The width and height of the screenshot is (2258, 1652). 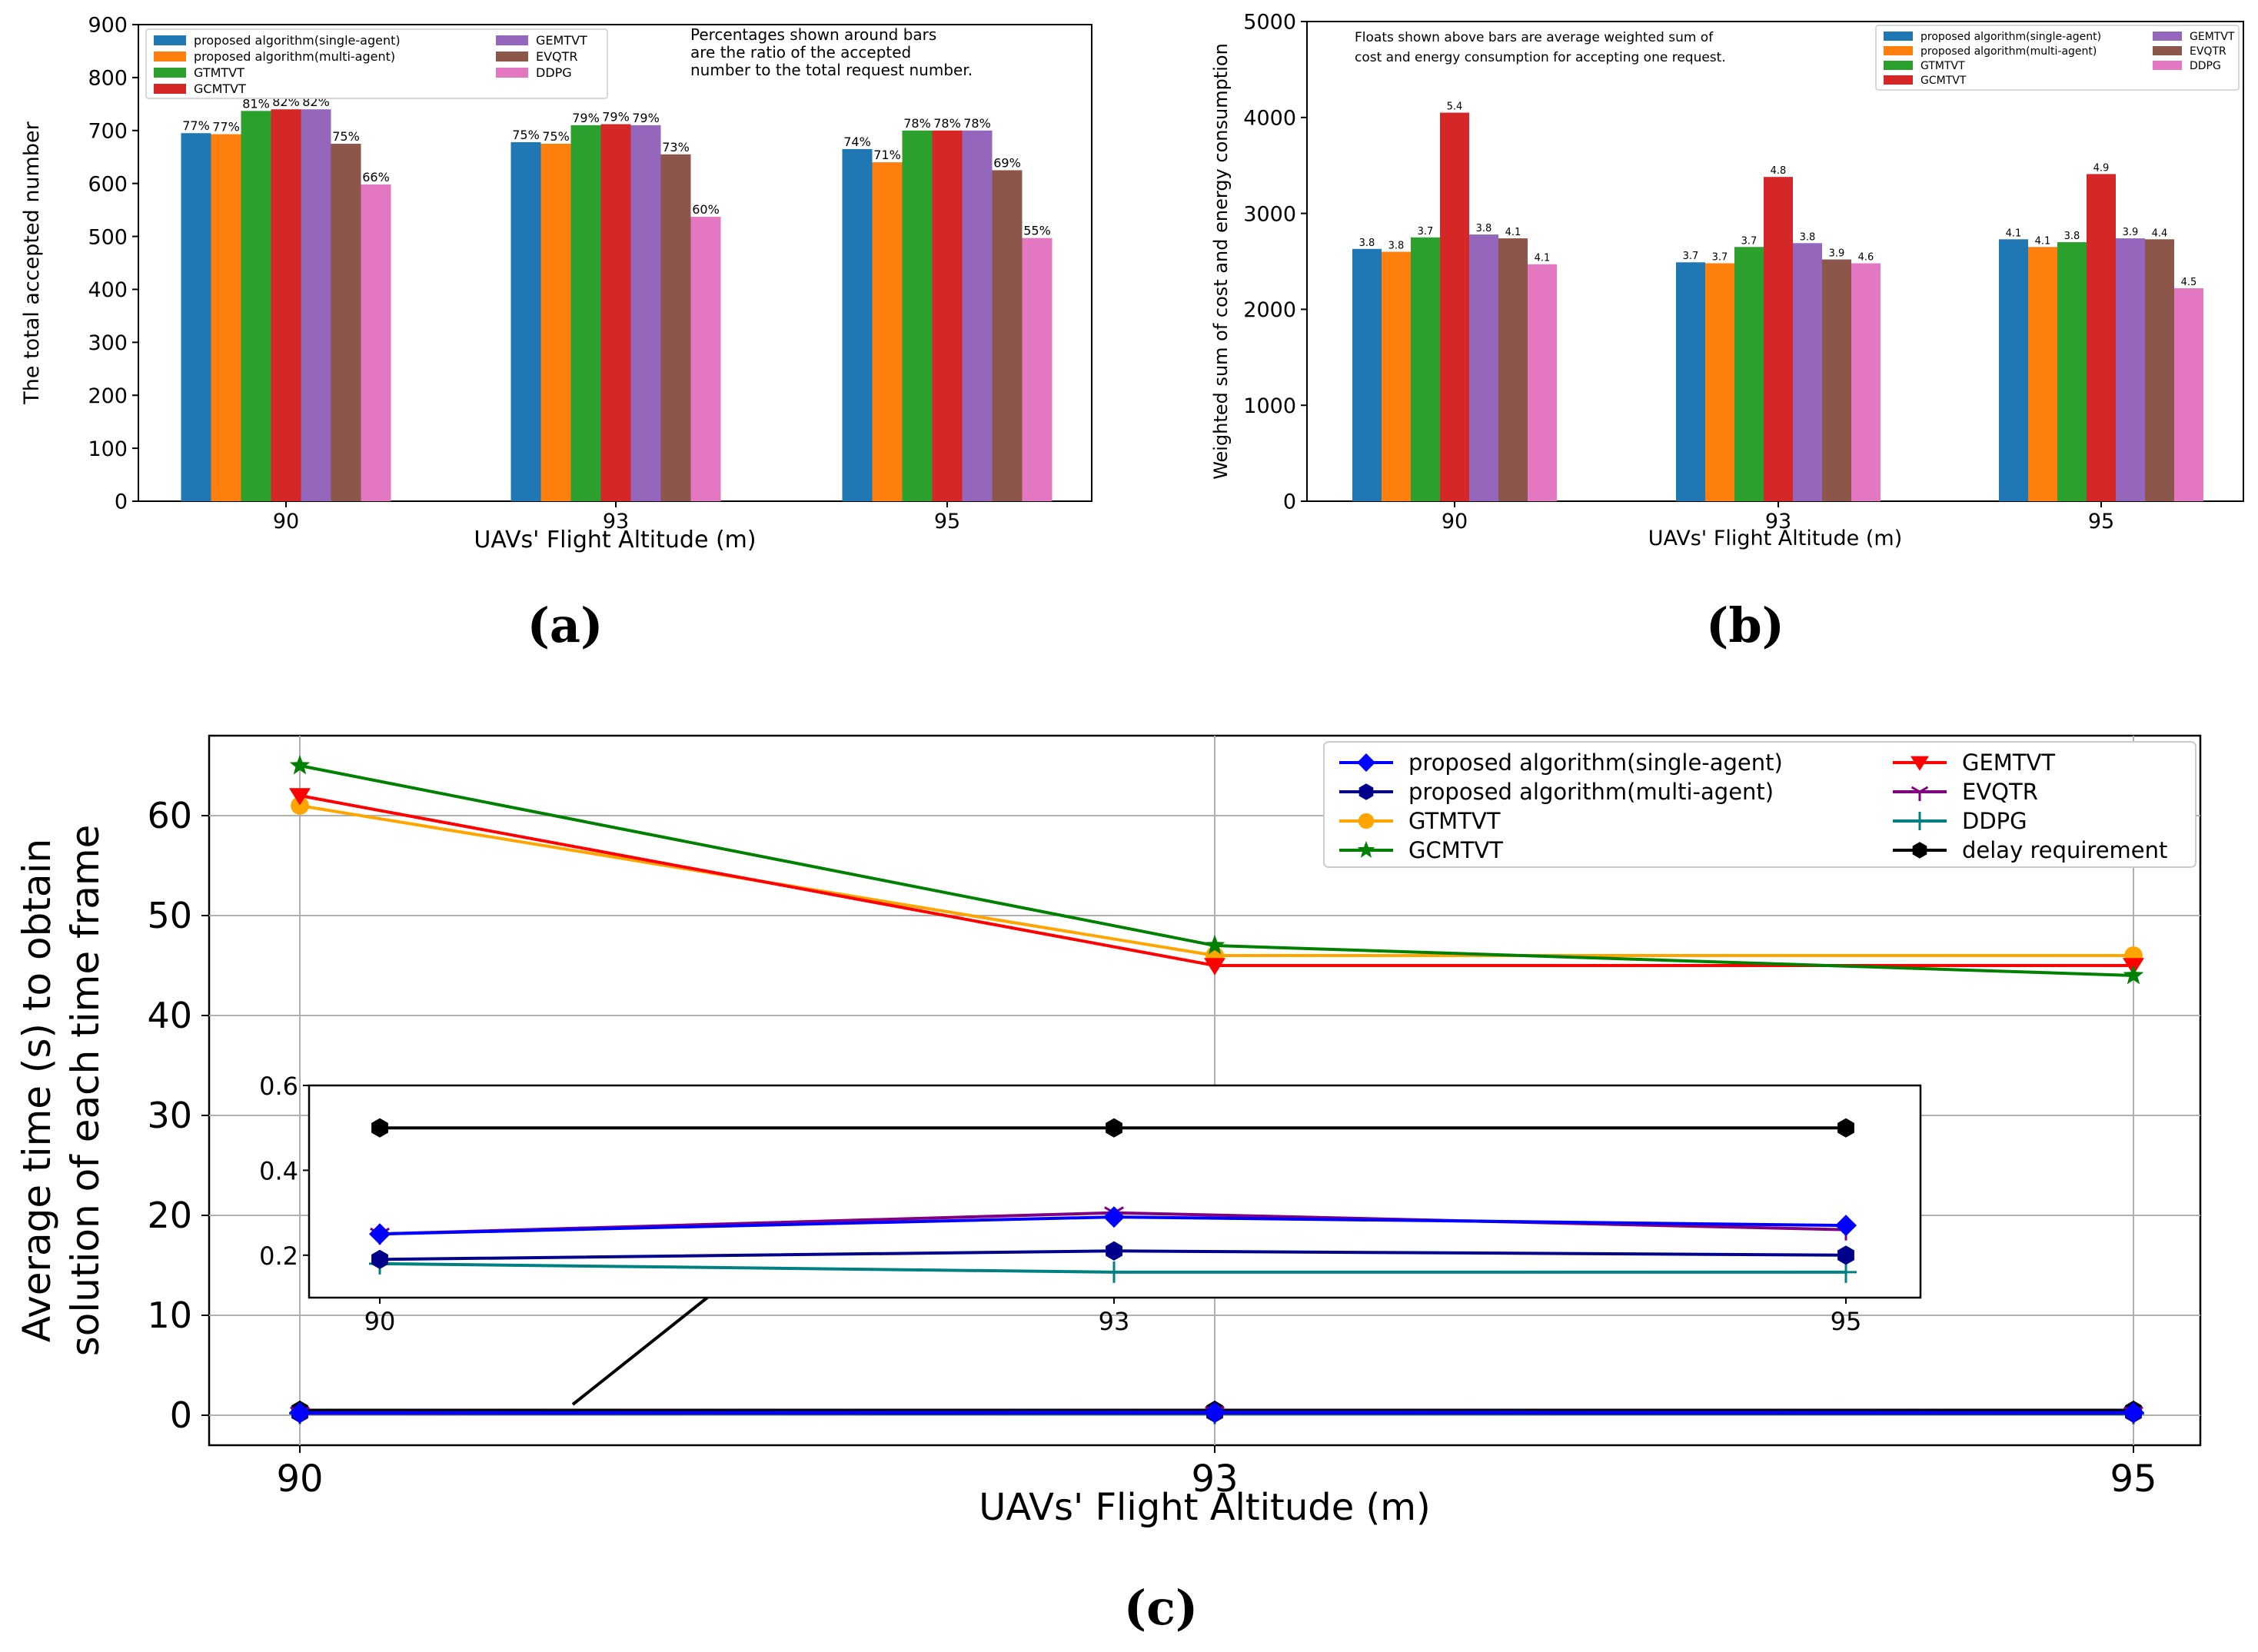 I want to click on x-tick-label: 90, so click(x=299, y=1479).